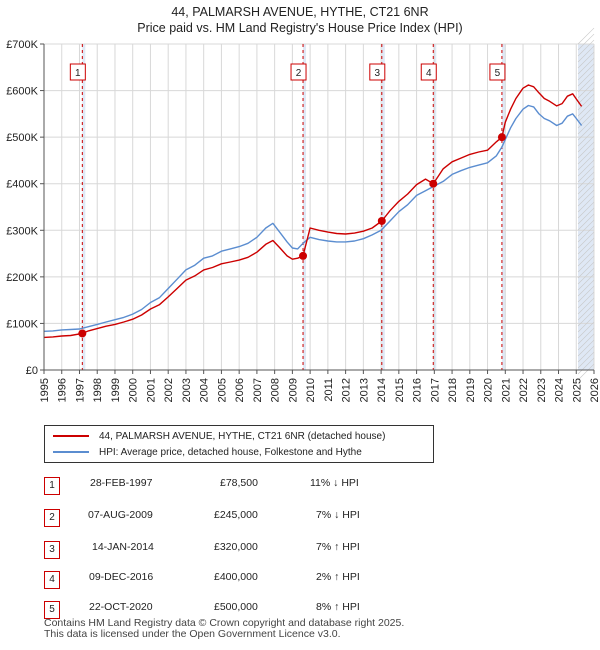  Describe the element at coordinates (45, 390) in the screenshot. I see `x-tick-label: 1995` at that location.